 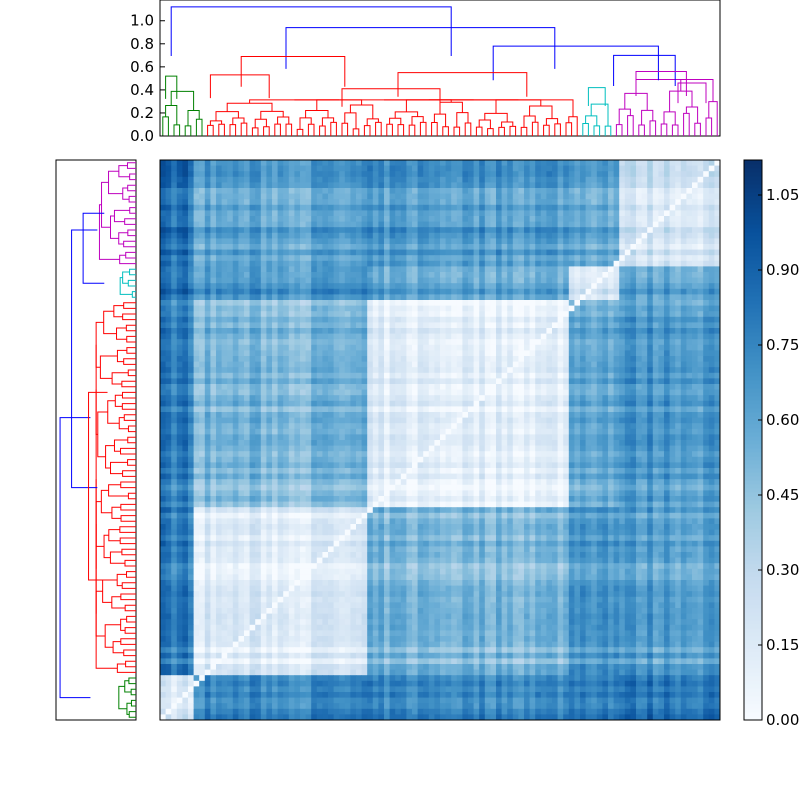 I want to click on left-dendrogram-cluster-0-link, so click(x=131, y=233).